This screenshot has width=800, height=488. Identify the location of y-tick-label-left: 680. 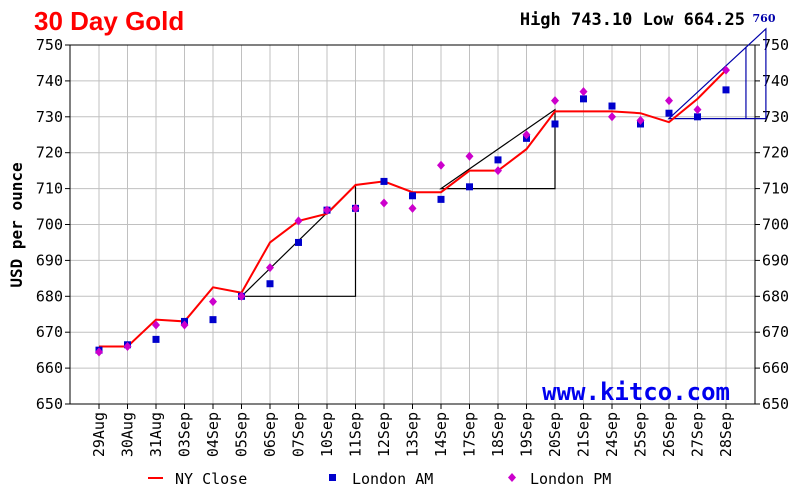
(49, 296).